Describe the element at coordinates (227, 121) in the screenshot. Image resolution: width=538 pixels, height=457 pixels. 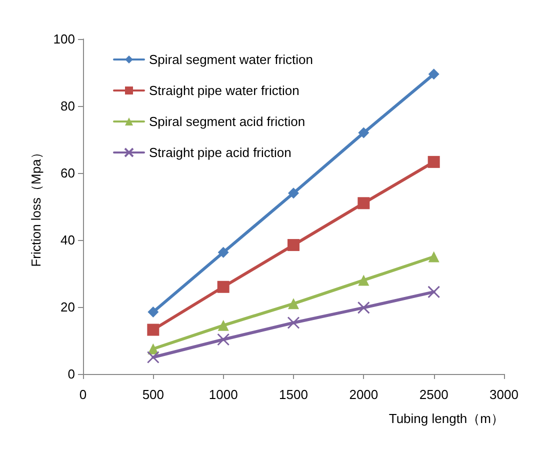
I see `legend-label: Spiral segment acid friction` at that location.